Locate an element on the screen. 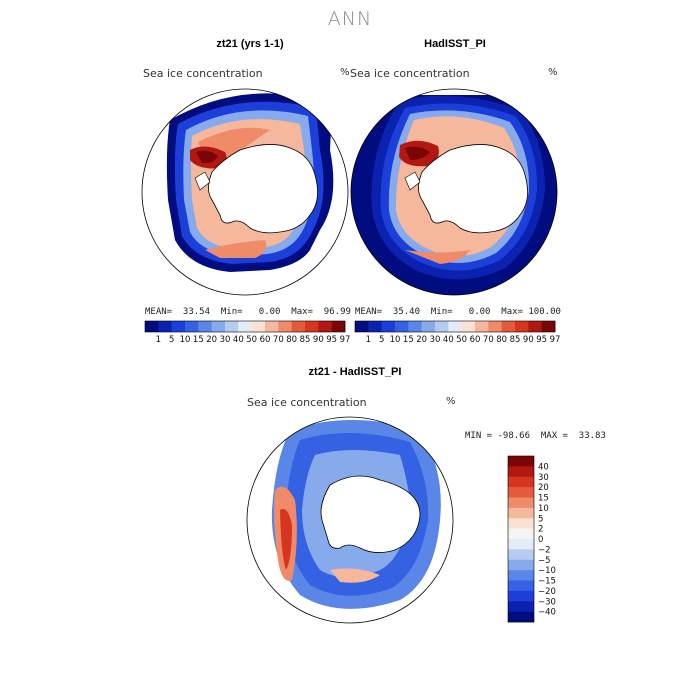 The height and width of the screenshot is (700, 700). colorbar-3-tick-label: 40 is located at coordinates (543, 467).